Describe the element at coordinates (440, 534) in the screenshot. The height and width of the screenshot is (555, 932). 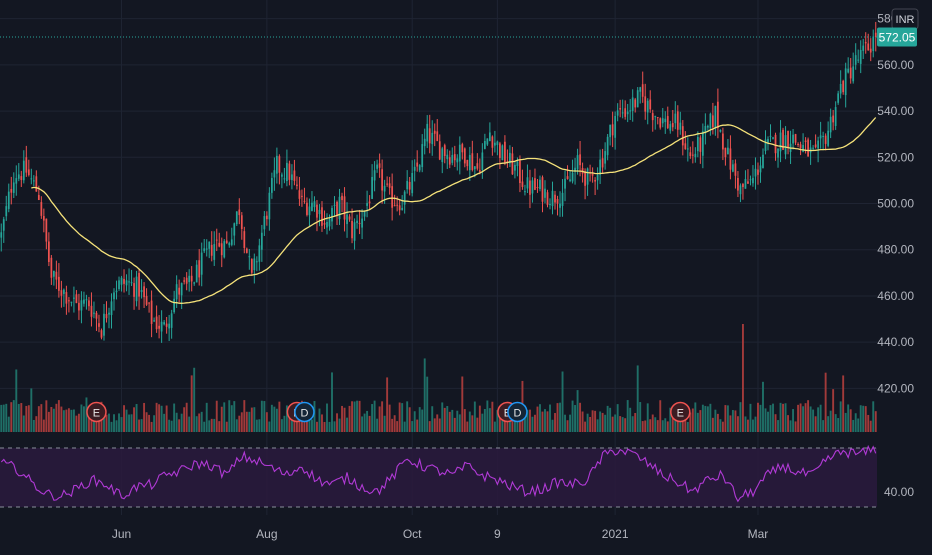
I see `time-axis: Jun Aug Oct 9 2021 Mar` at that location.